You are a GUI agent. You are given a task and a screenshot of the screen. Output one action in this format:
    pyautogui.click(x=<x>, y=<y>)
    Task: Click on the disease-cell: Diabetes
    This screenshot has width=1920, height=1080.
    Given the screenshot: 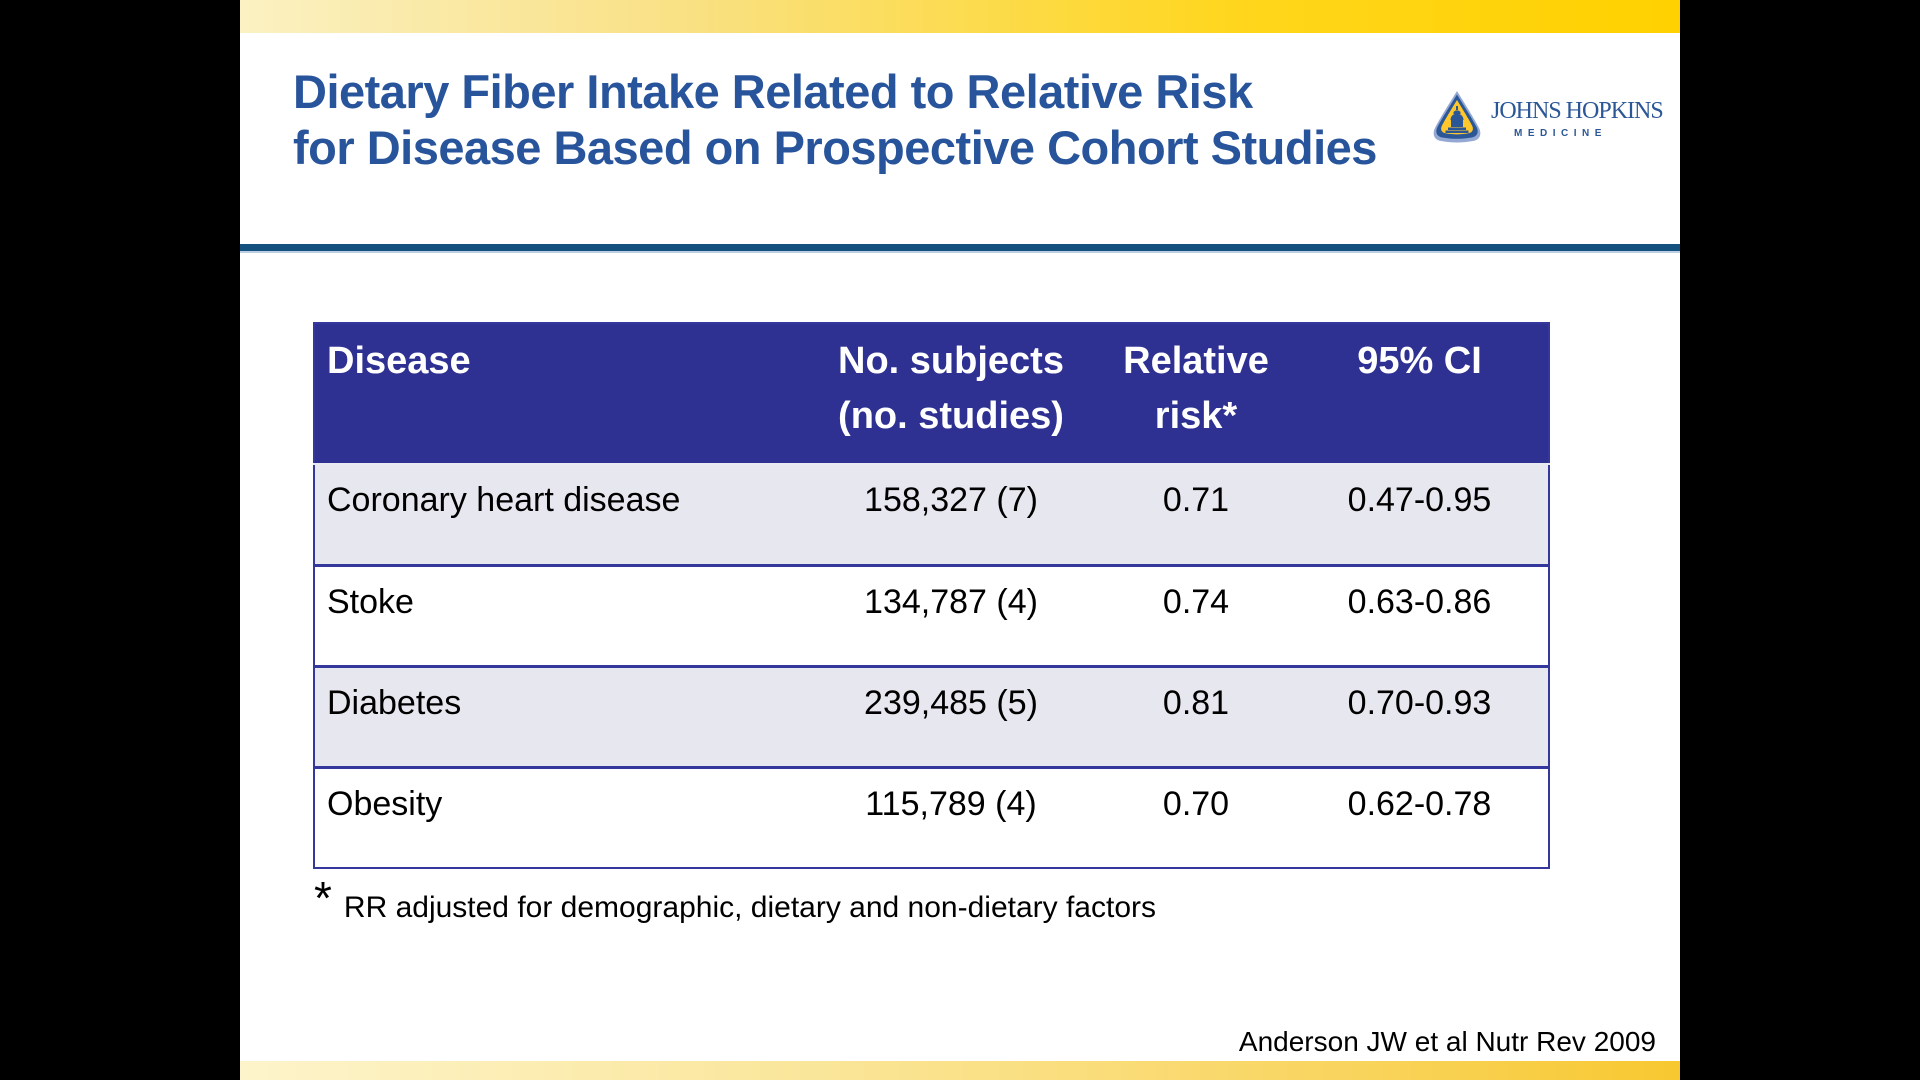 What is the action you would take?
    pyautogui.click(x=557, y=715)
    